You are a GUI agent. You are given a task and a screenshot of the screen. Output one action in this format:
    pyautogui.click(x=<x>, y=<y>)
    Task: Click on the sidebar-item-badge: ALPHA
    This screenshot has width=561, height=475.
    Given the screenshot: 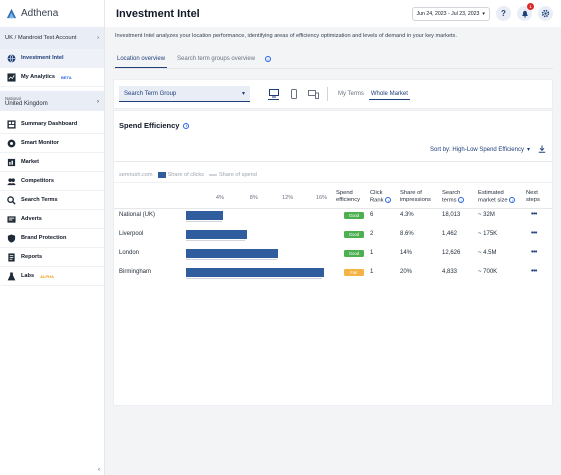 What is the action you would take?
    pyautogui.click(x=47, y=276)
    